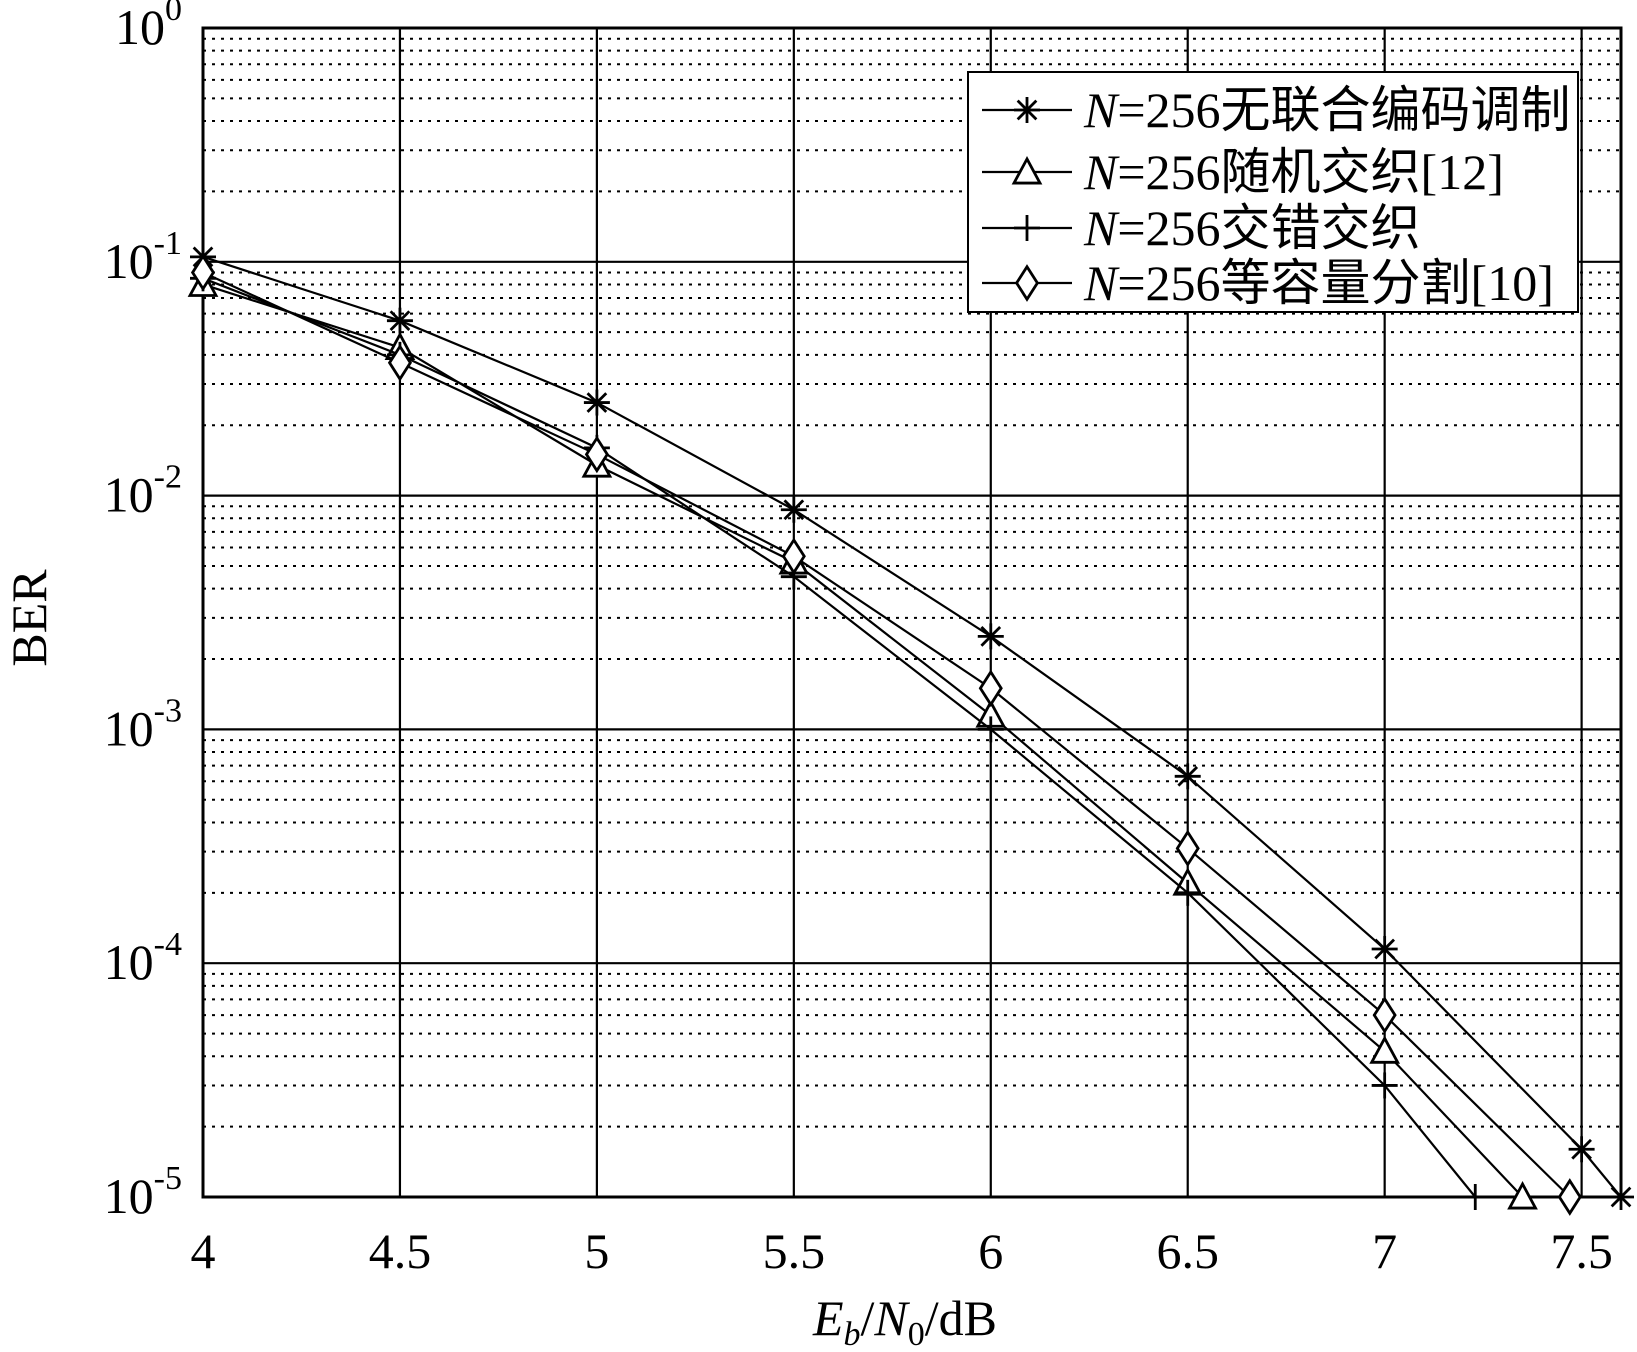 This screenshot has height=1352, width=1637. What do you see at coordinates (1318, 283) in the screenshot?
I see `legend-label: N=256等容量分割[10]` at bounding box center [1318, 283].